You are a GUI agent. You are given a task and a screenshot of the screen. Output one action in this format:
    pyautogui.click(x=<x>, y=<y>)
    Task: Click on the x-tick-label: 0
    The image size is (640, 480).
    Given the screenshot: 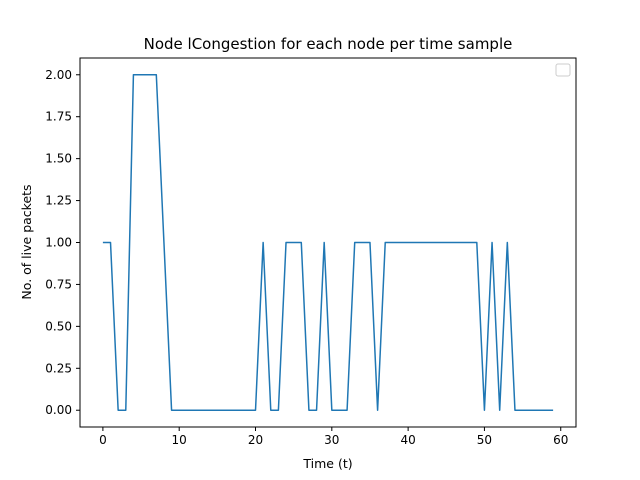 What is the action you would take?
    pyautogui.click(x=103, y=440)
    